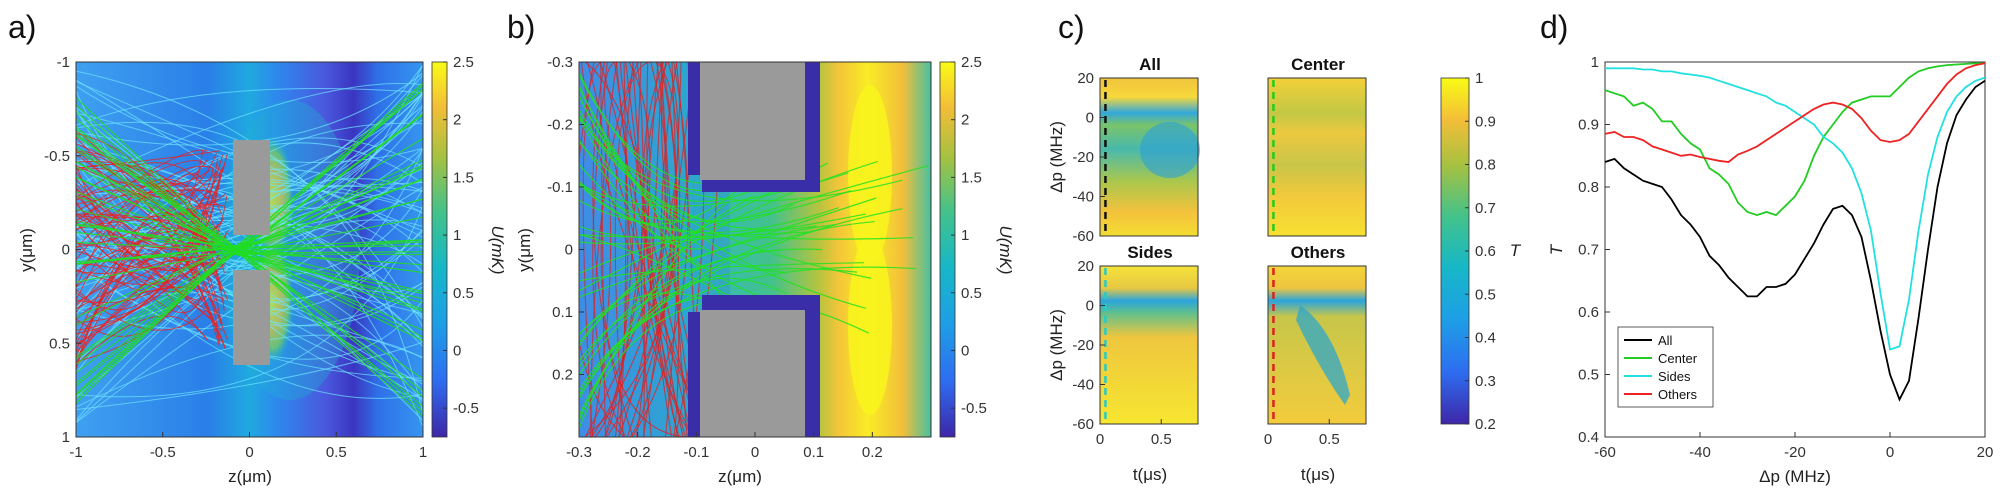 The width and height of the screenshot is (2000, 500). What do you see at coordinates (1056, 157) in the screenshot?
I see `panel-c-ylabel-top: Δp (MHz)` at bounding box center [1056, 157].